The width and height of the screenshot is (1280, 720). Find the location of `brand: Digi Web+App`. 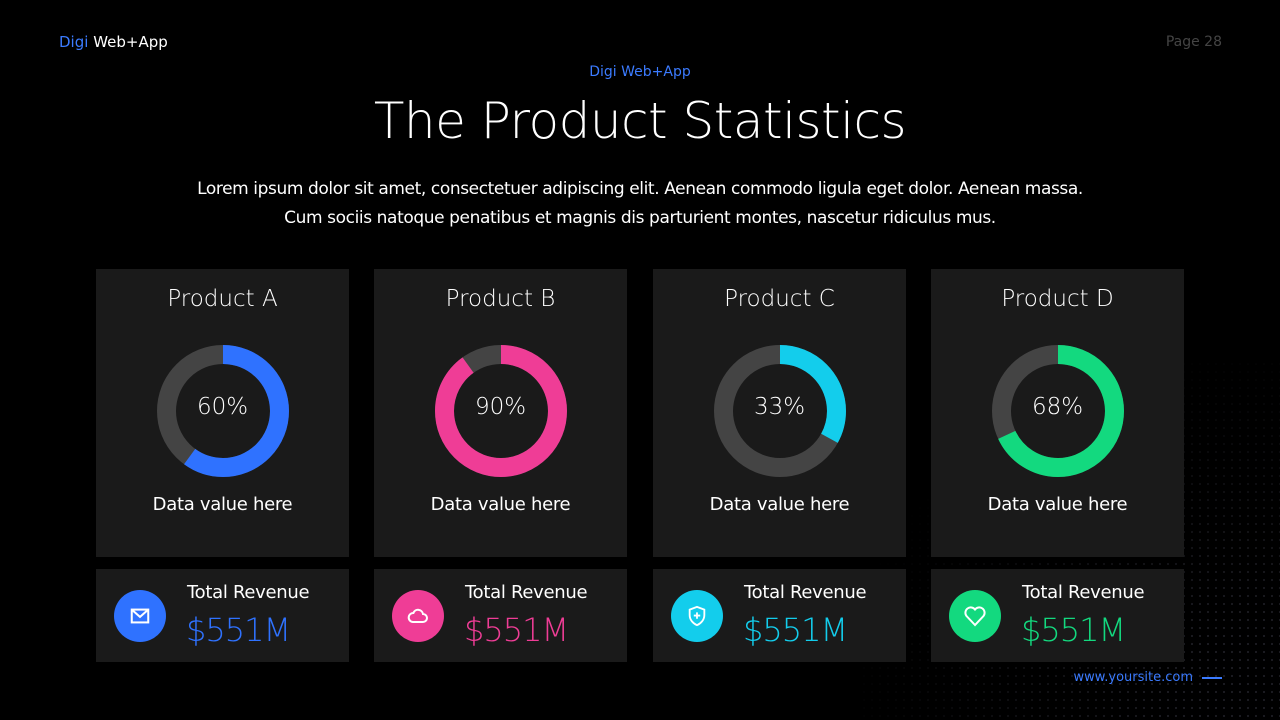

brand: Digi Web+App is located at coordinates (113, 42).